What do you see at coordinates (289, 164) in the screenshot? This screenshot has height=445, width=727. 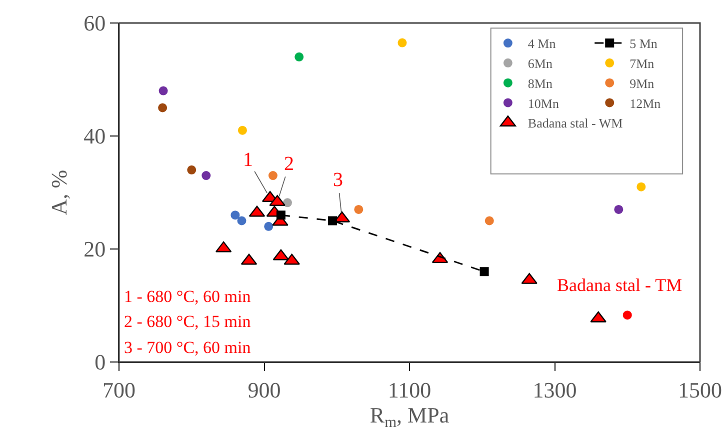 I see `annotation: 2` at bounding box center [289, 164].